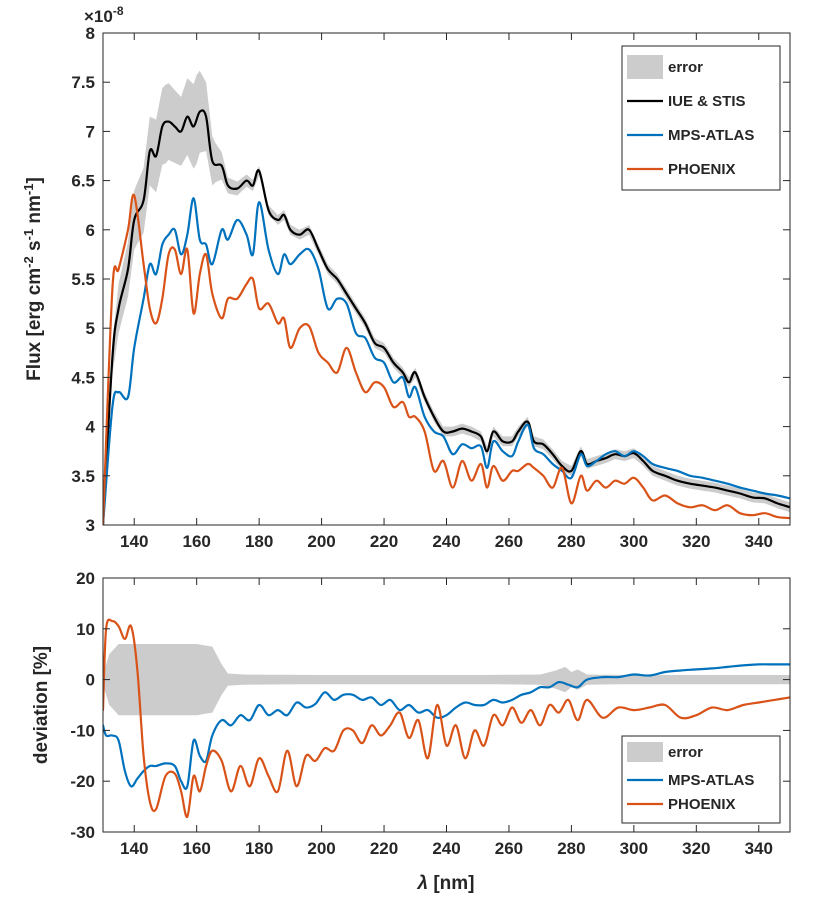 This screenshot has height=906, width=830. Describe the element at coordinates (82, 781) in the screenshot. I see `deviation-y-tick-label: -20` at that location.